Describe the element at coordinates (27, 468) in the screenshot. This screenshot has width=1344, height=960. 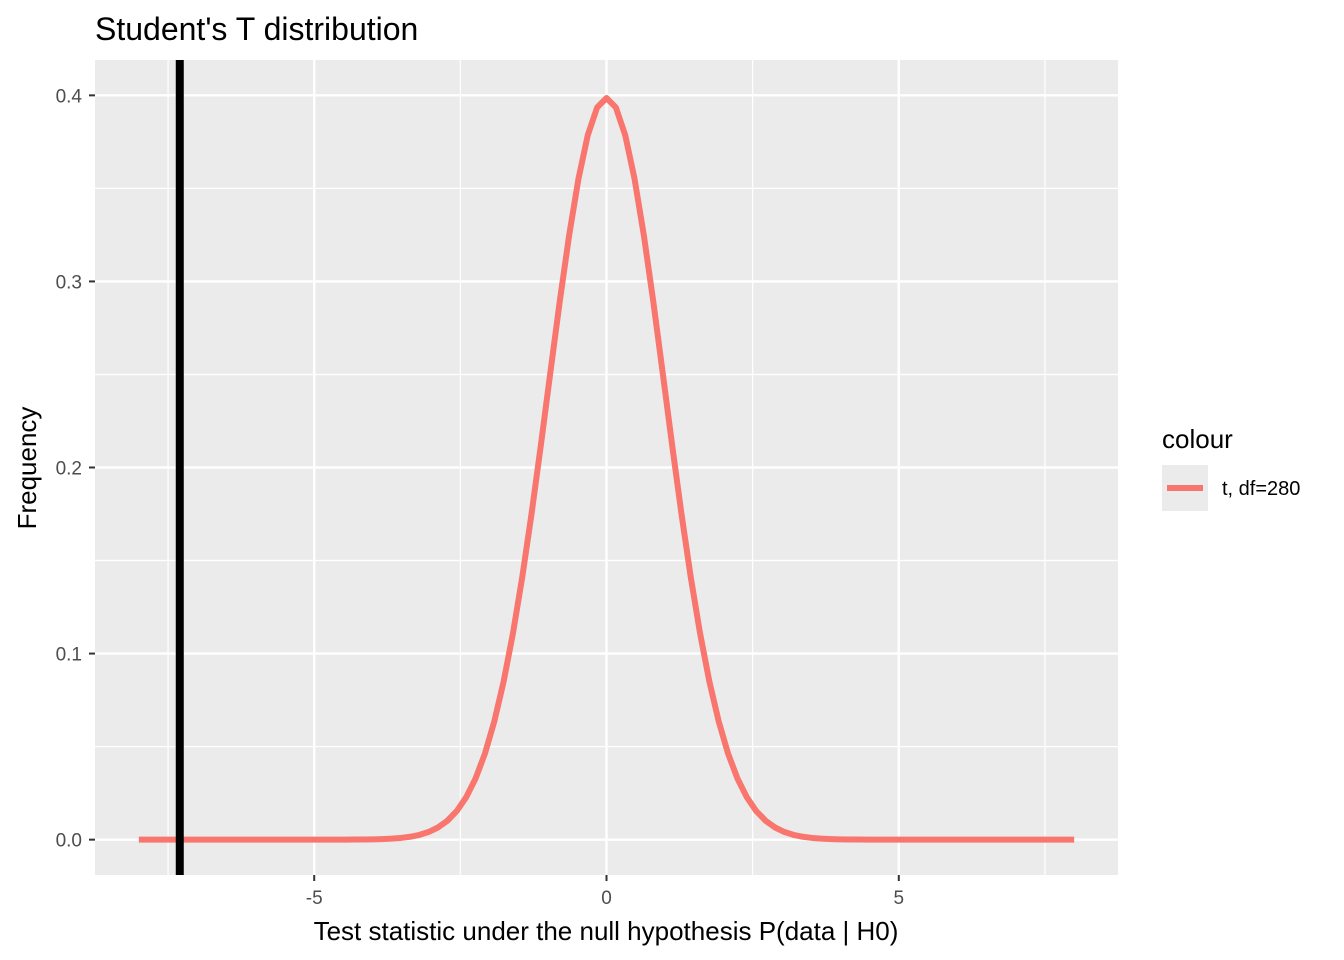
I see `y-axis-title: Frequency` at that location.